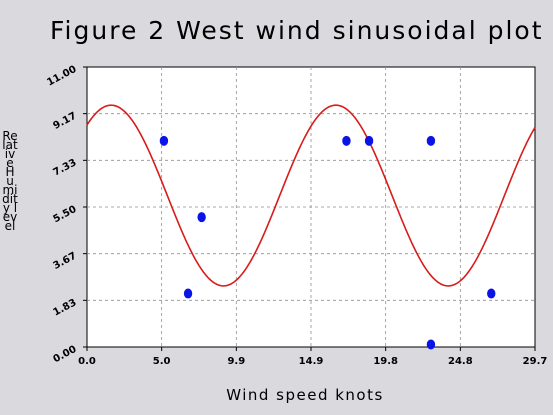 This screenshot has width=553, height=415. What do you see at coordinates (162, 361) in the screenshot?
I see `x-tick-label: 5.0` at bounding box center [162, 361].